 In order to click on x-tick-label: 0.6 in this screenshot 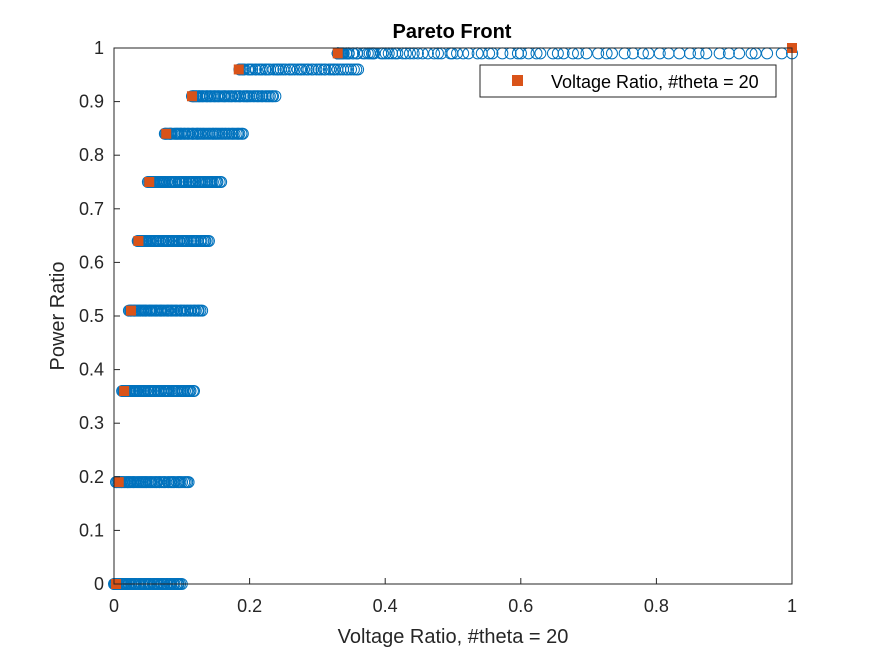, I will do `click(520, 606)`.